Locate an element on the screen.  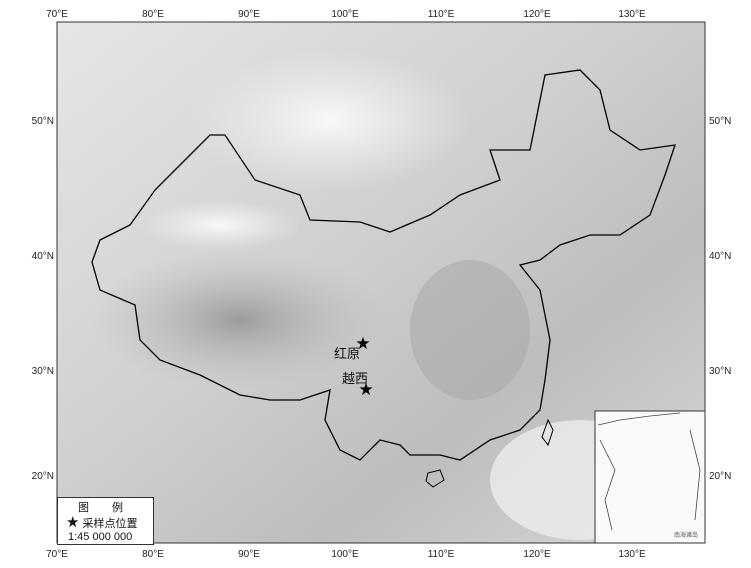
lon-tick-top: 80°E is located at coordinates (153, 14).